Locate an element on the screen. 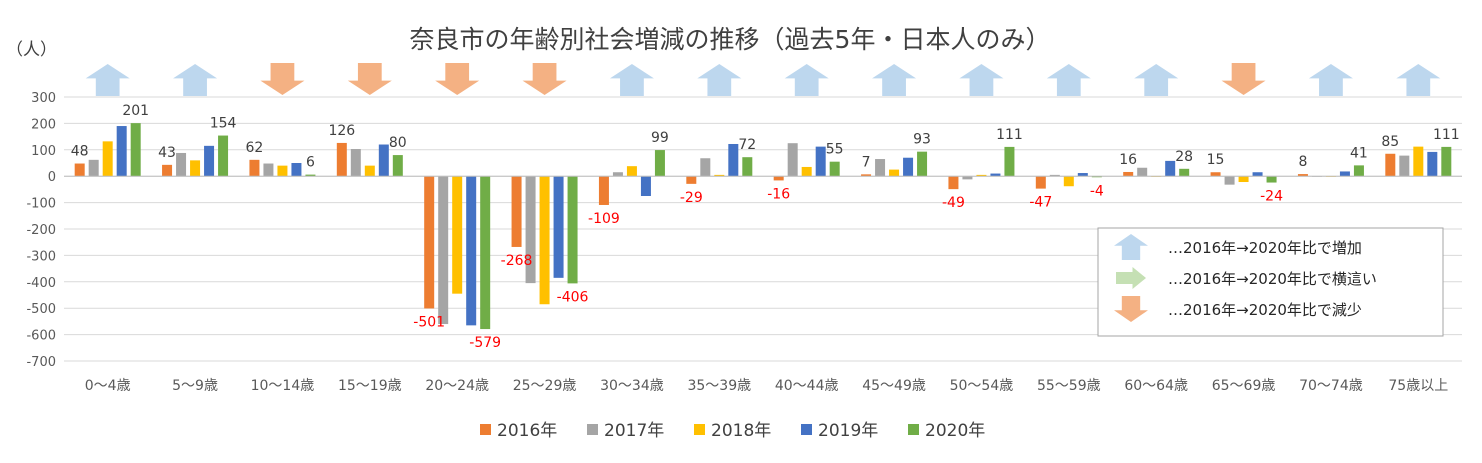 This screenshot has width=1482, height=463. y-tick-label: -200 is located at coordinates (41, 230).